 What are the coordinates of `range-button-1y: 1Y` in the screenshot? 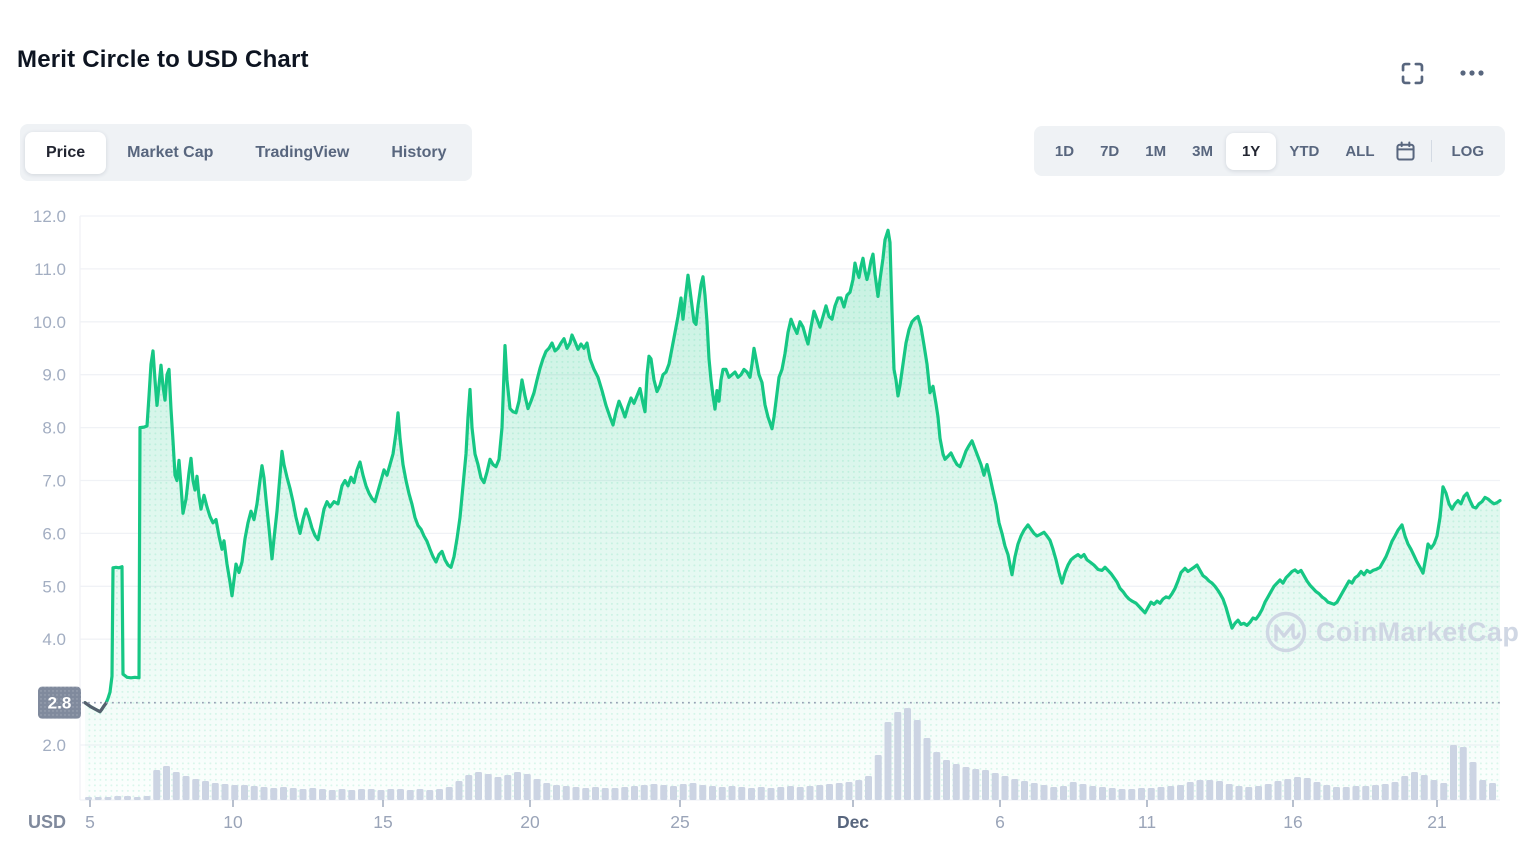 It's located at (1251, 151).